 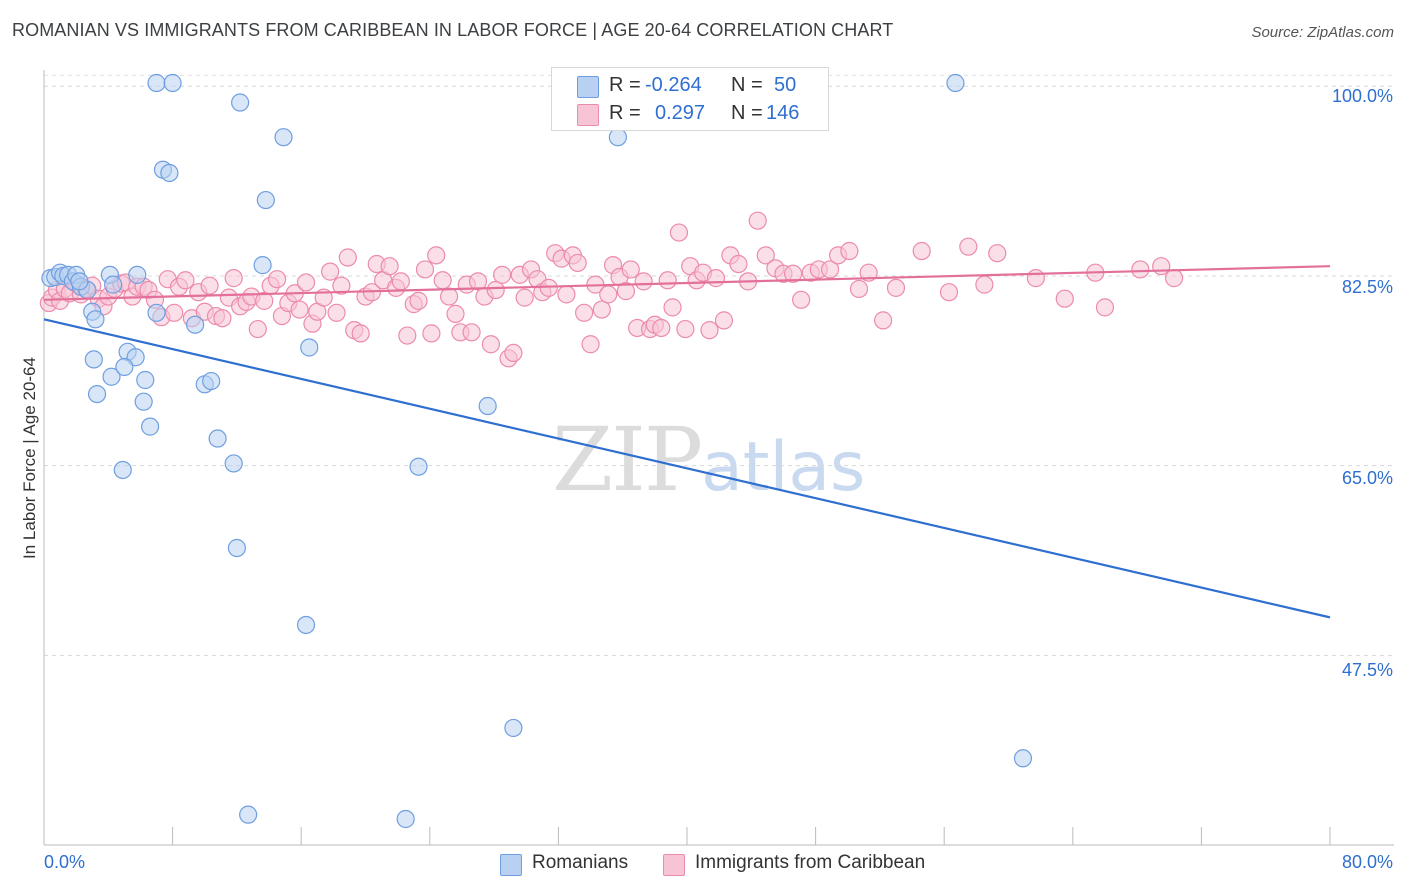 I want to click on romanians-n-value: 50, so click(x=785, y=85).